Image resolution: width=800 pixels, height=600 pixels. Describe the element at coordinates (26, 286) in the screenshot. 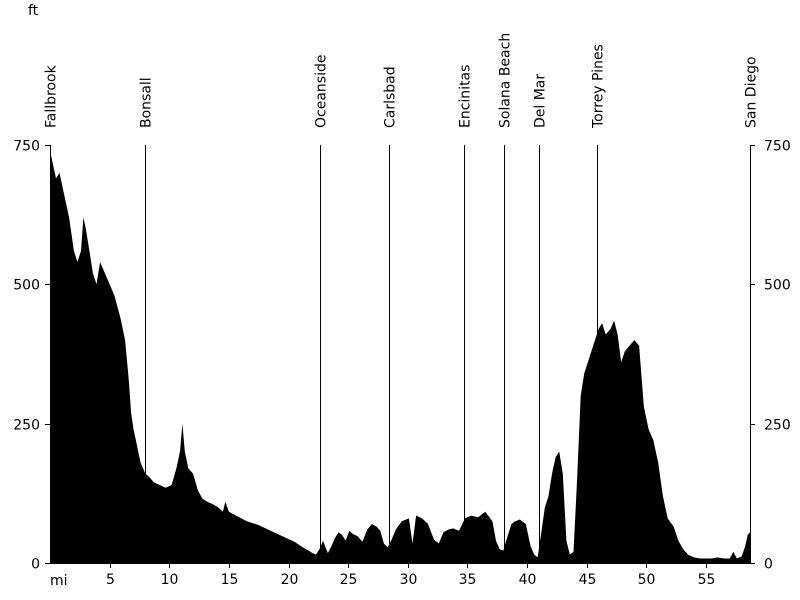

I see `y-tick-label-left: 500` at that location.